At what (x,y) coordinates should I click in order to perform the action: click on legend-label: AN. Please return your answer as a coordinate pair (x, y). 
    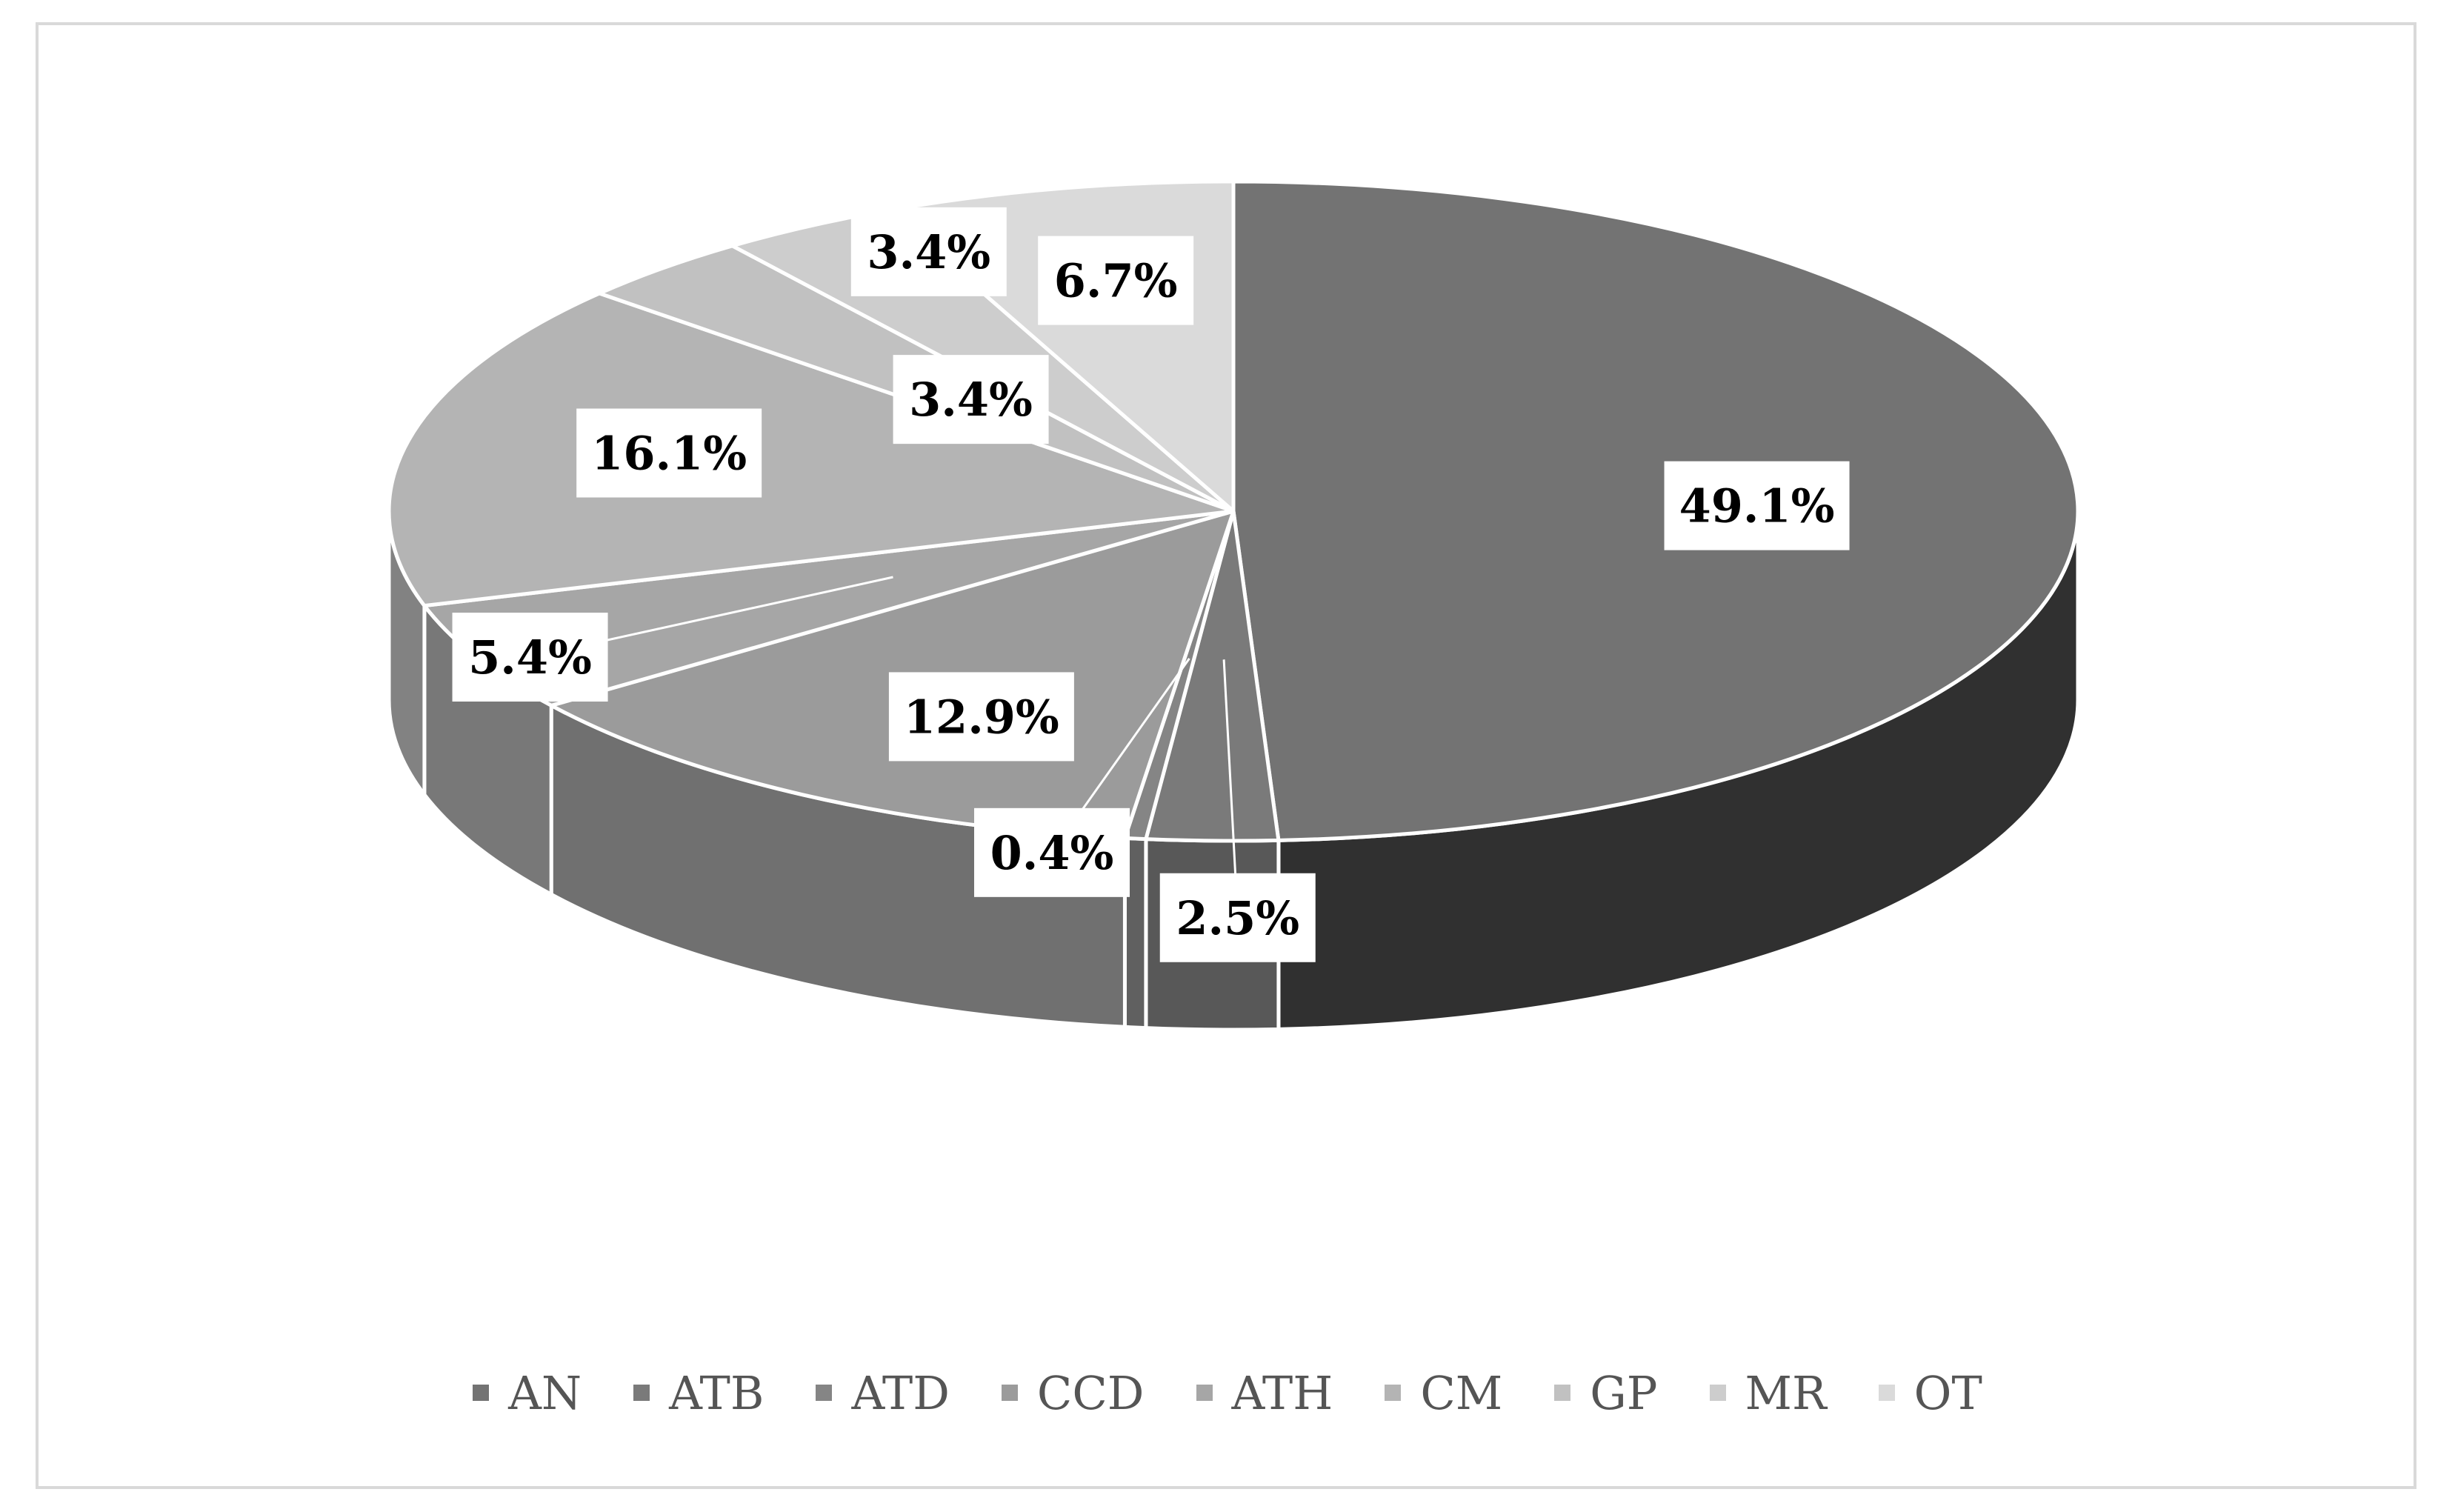
    Looking at the image, I should click on (545, 1392).